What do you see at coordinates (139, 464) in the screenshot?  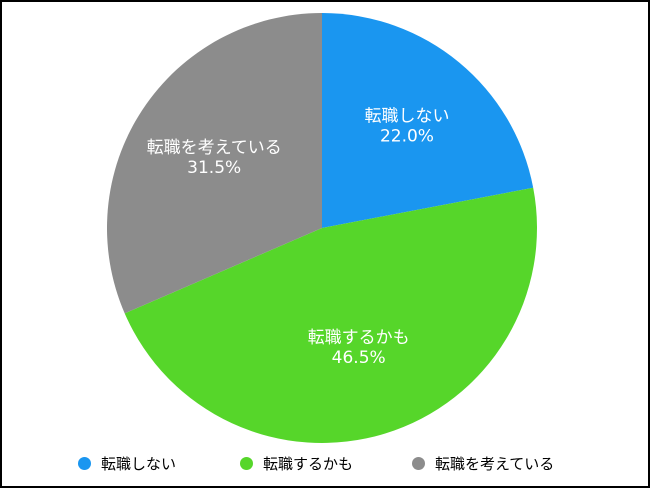 I see `legend-label-1: 転職しない` at bounding box center [139, 464].